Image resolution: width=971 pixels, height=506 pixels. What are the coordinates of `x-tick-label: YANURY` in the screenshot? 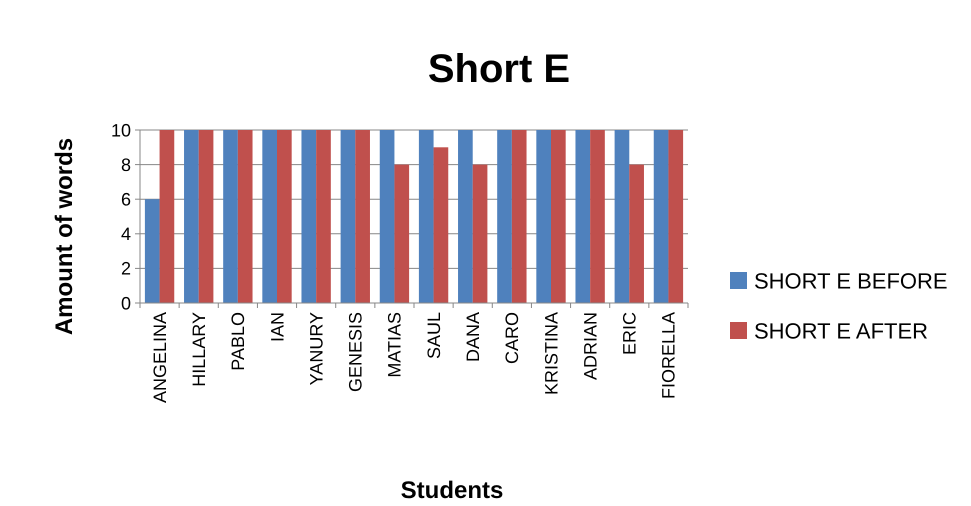 It's located at (316, 349).